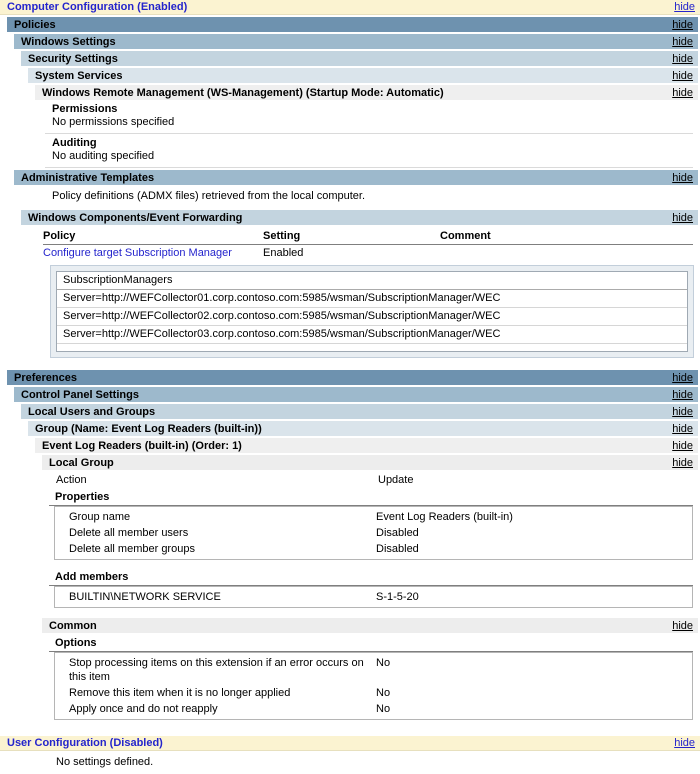 This screenshot has width=700, height=774. What do you see at coordinates (74, 143) in the screenshot?
I see `auditing-label: Auditing` at bounding box center [74, 143].